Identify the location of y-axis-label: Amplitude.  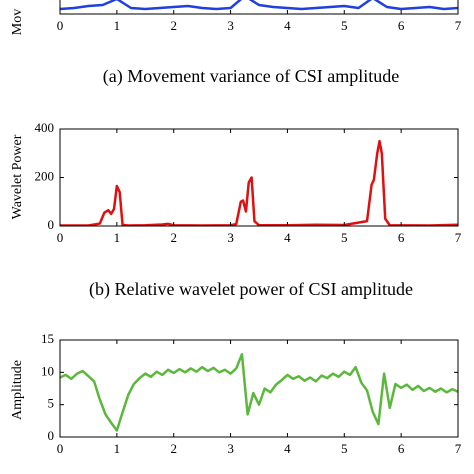
(17, 390).